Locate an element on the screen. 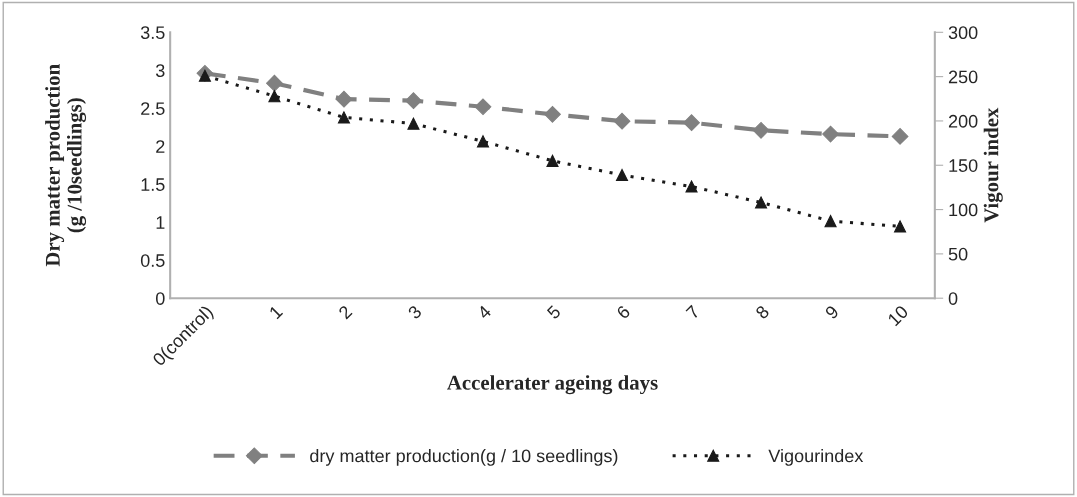 The height and width of the screenshot is (497, 1077). legend-label: dry matter production(g / 10 seedlings) is located at coordinates (464, 457).